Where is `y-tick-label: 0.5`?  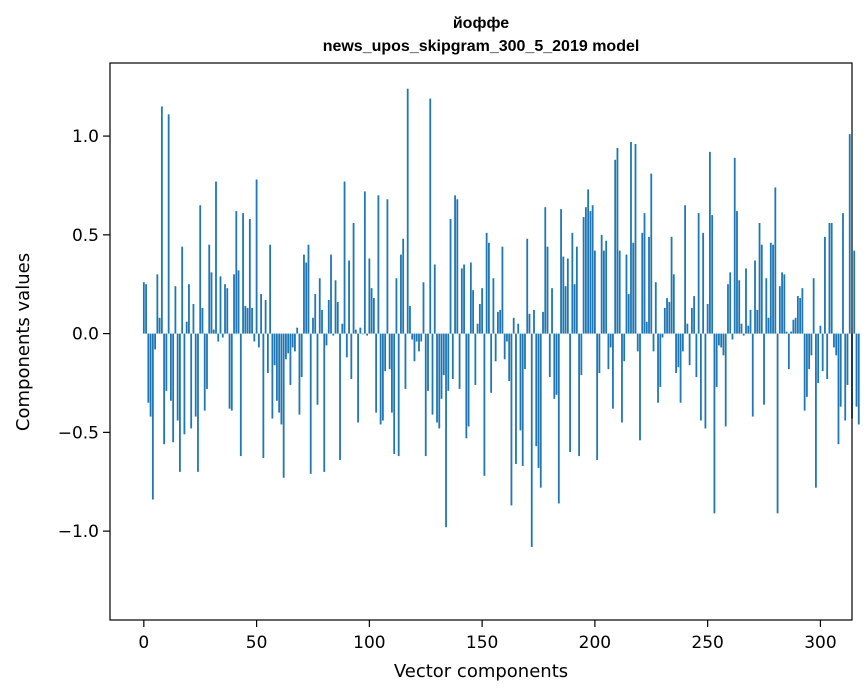
y-tick-label: 0.5 is located at coordinates (85, 236).